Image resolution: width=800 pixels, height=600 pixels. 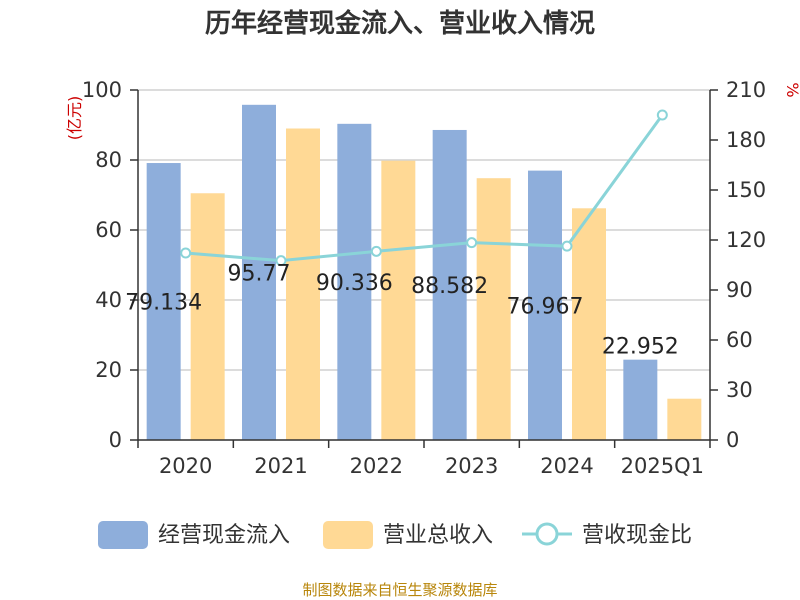 I want to click on legend-label: 营业总收入, so click(x=438, y=535).